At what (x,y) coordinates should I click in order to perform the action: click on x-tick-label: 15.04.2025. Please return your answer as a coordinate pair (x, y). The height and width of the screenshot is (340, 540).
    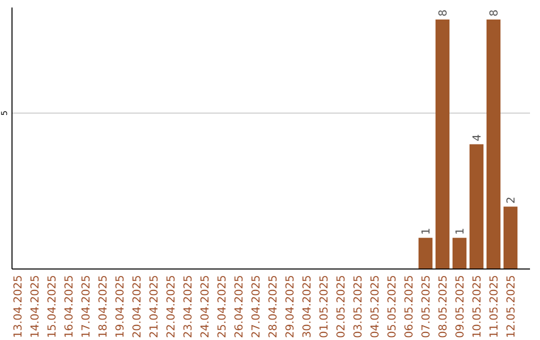
    Looking at the image, I should click on (52, 306).